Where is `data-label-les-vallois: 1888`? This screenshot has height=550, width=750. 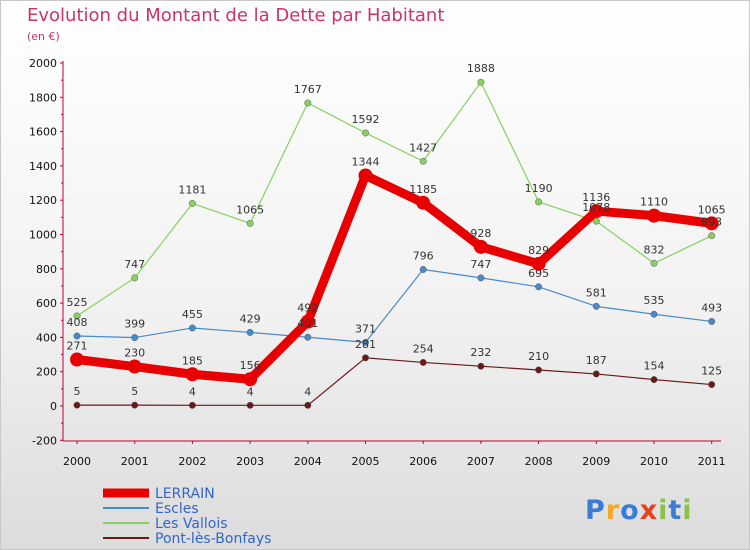
data-label-les-vallois: 1888 is located at coordinates (481, 68).